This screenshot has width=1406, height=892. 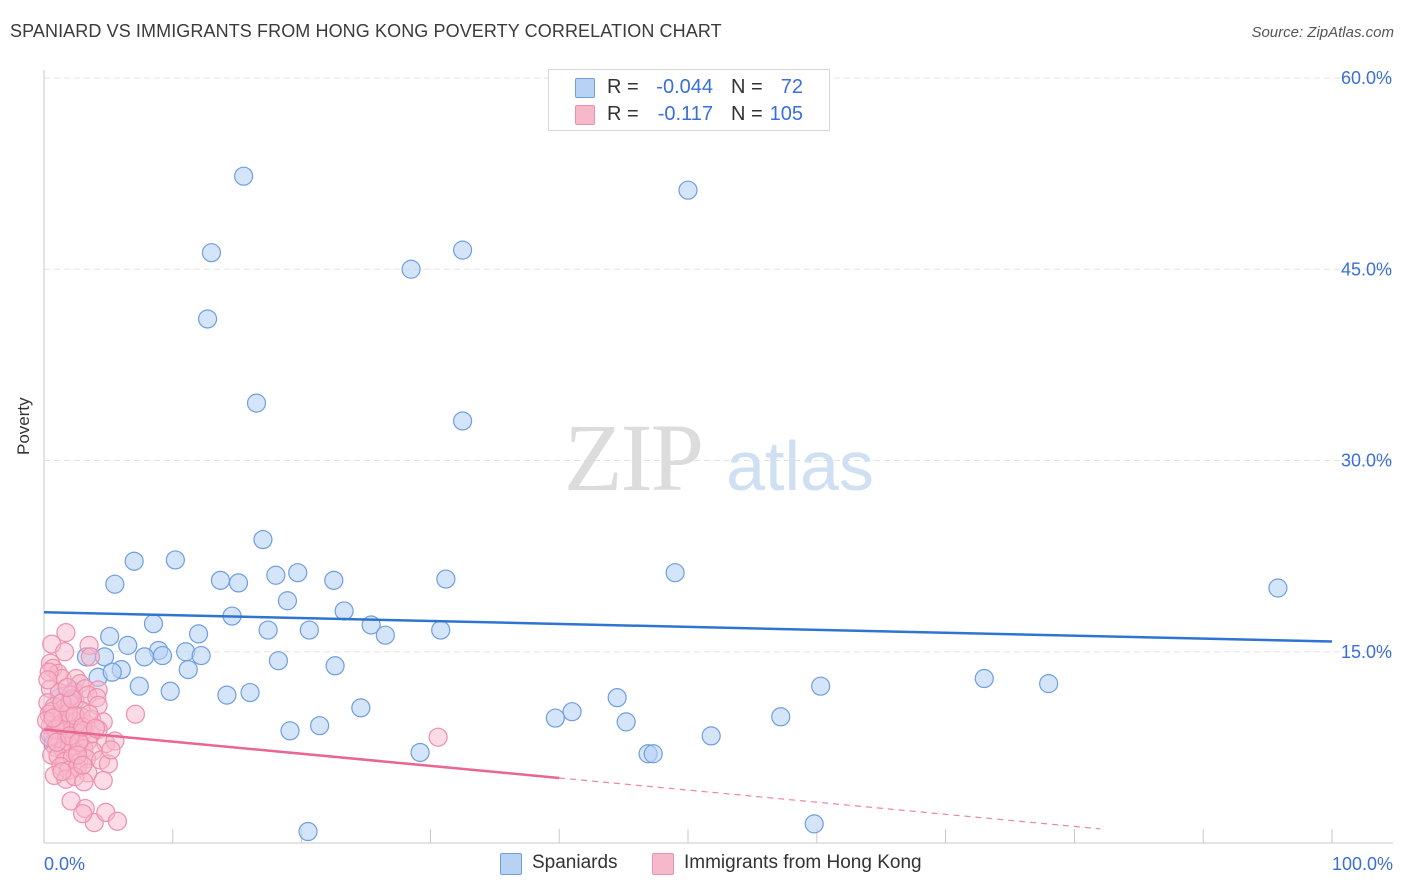 What do you see at coordinates (1366, 269) in the screenshot?
I see `y-tick-label: 45.0%` at bounding box center [1366, 269].